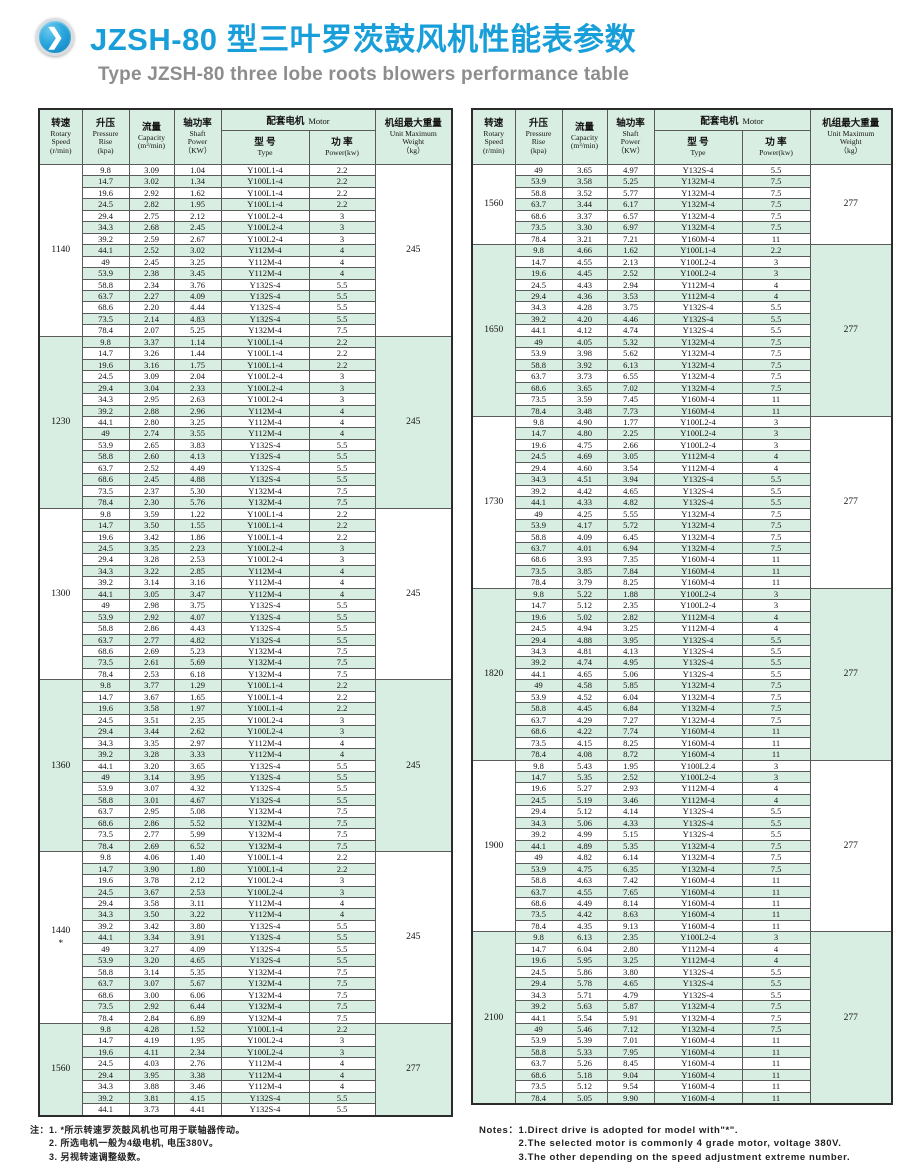 The height and width of the screenshot is (1165, 915). Describe the element at coordinates (245, 800) in the screenshot. I see `table-row: 58.8 3.01 4.67 Y132S-4 5.5` at that location.